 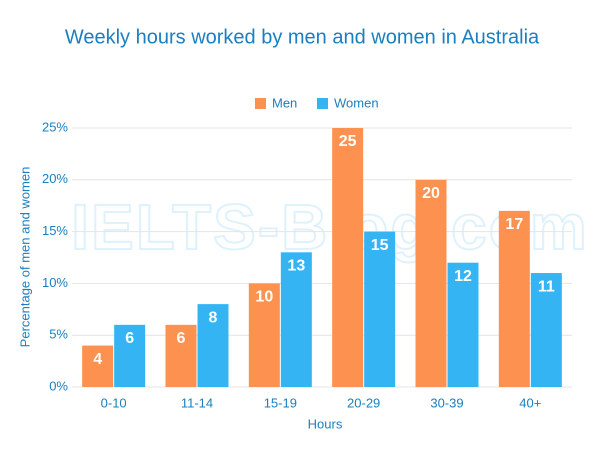 I want to click on x-tick-label: 20-29, so click(x=363, y=402).